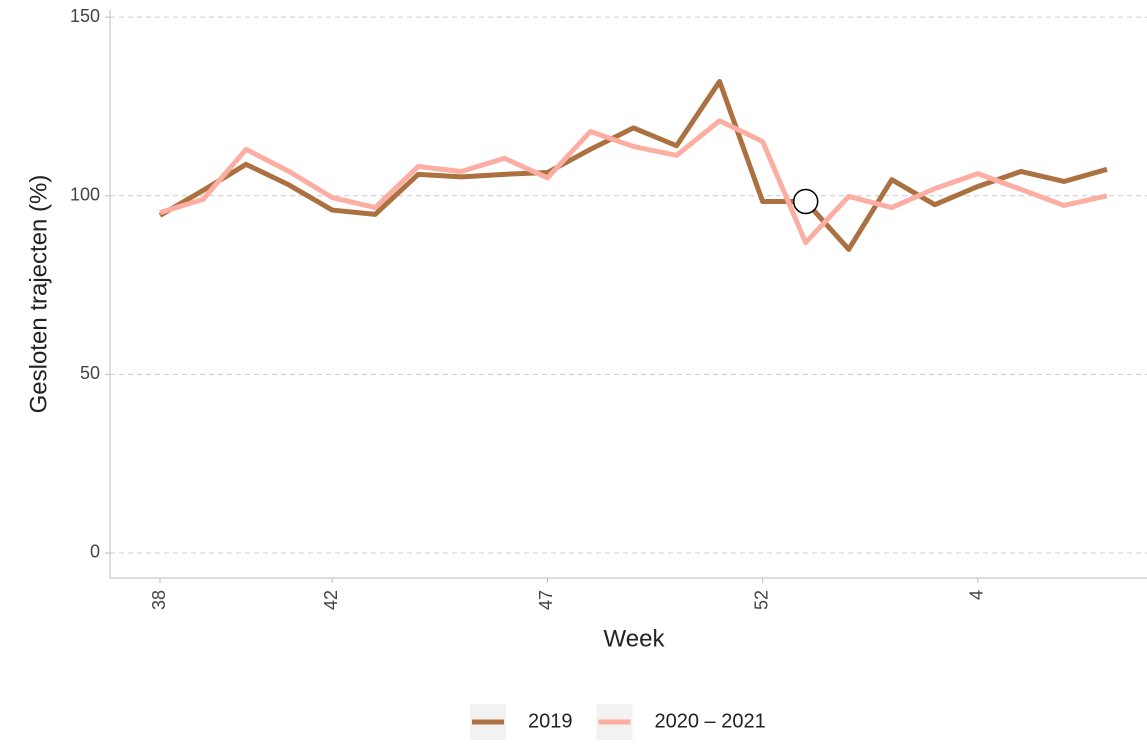  What do you see at coordinates (546, 600) in the screenshot?
I see `x-tick-label: 47` at bounding box center [546, 600].